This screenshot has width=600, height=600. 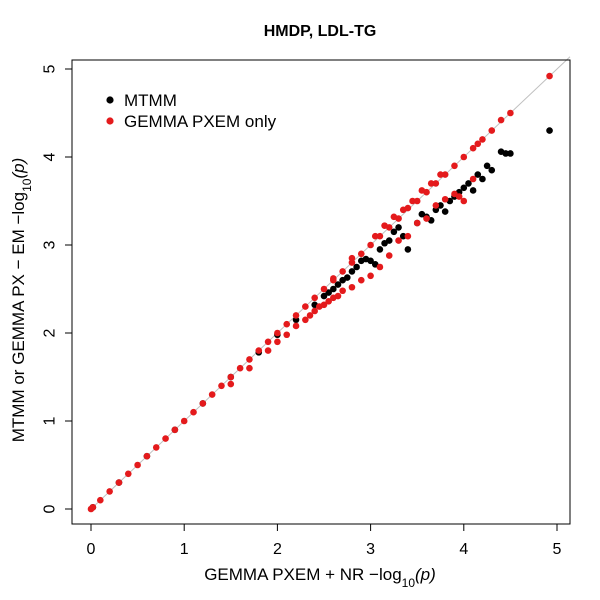 What do you see at coordinates (50, 244) in the screenshot?
I see `y-tick-label: 3` at bounding box center [50, 244].